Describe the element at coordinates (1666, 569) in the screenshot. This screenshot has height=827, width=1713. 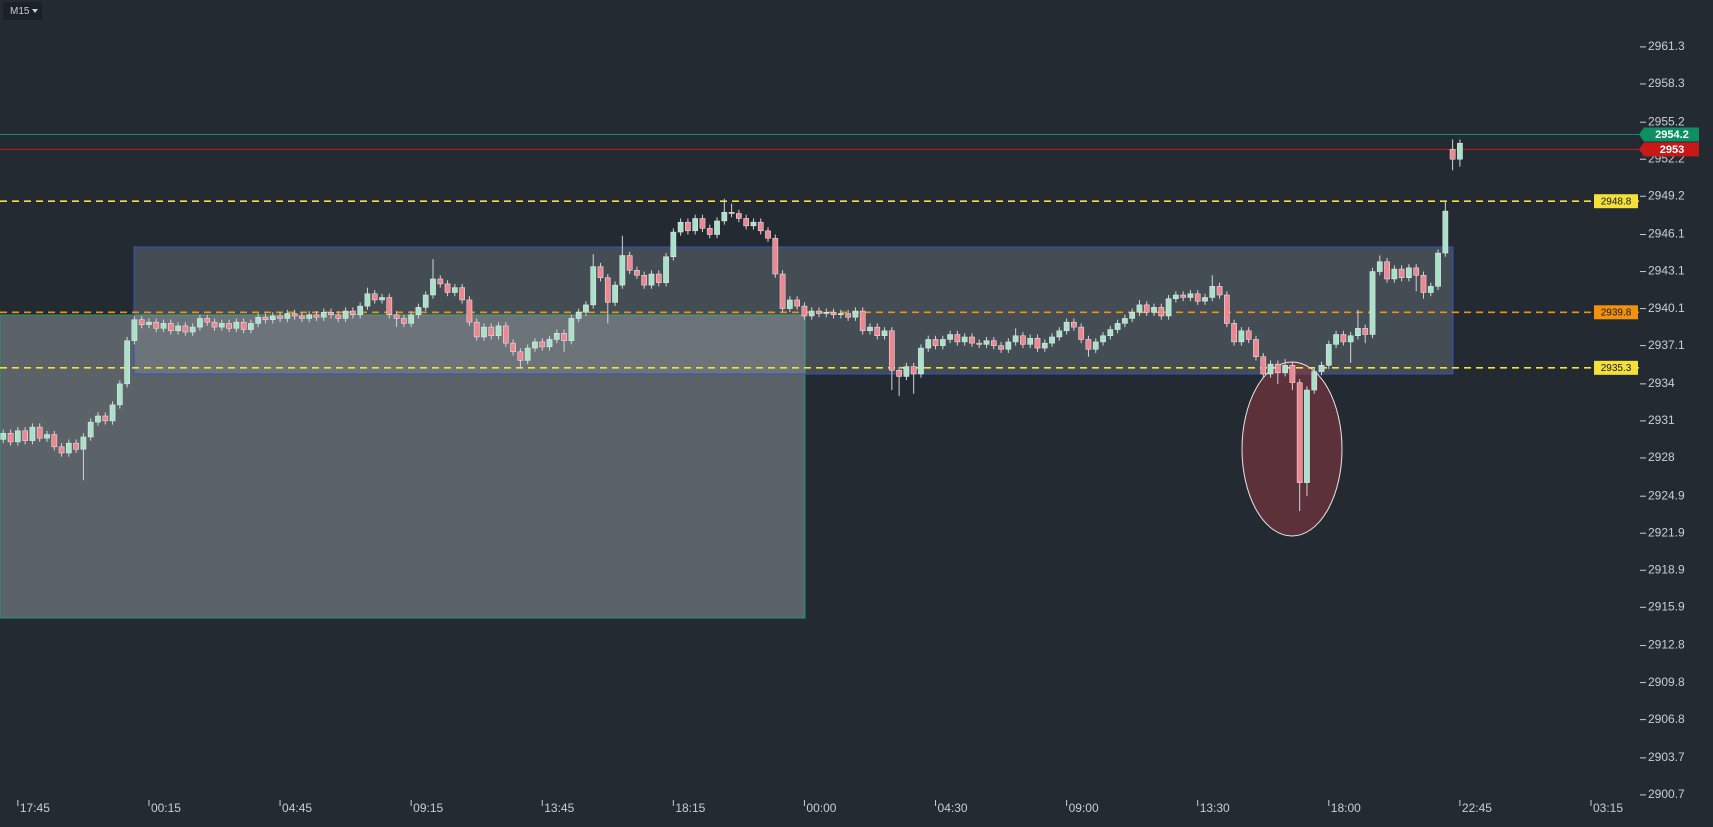
I see `y-tick-label: 2918.9` at that location.